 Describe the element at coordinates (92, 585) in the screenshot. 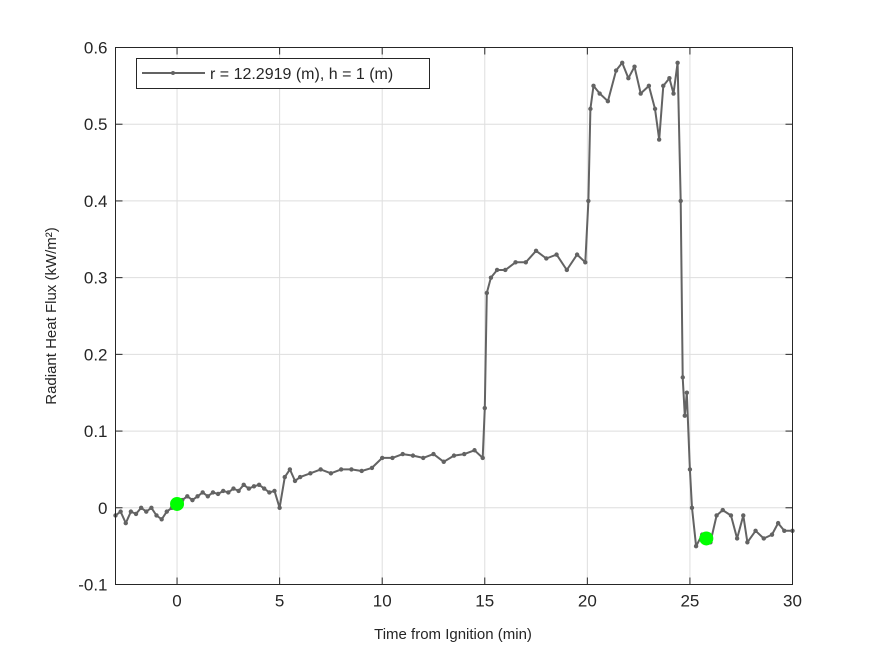

I see `y-tick-label: -0.1` at that location.